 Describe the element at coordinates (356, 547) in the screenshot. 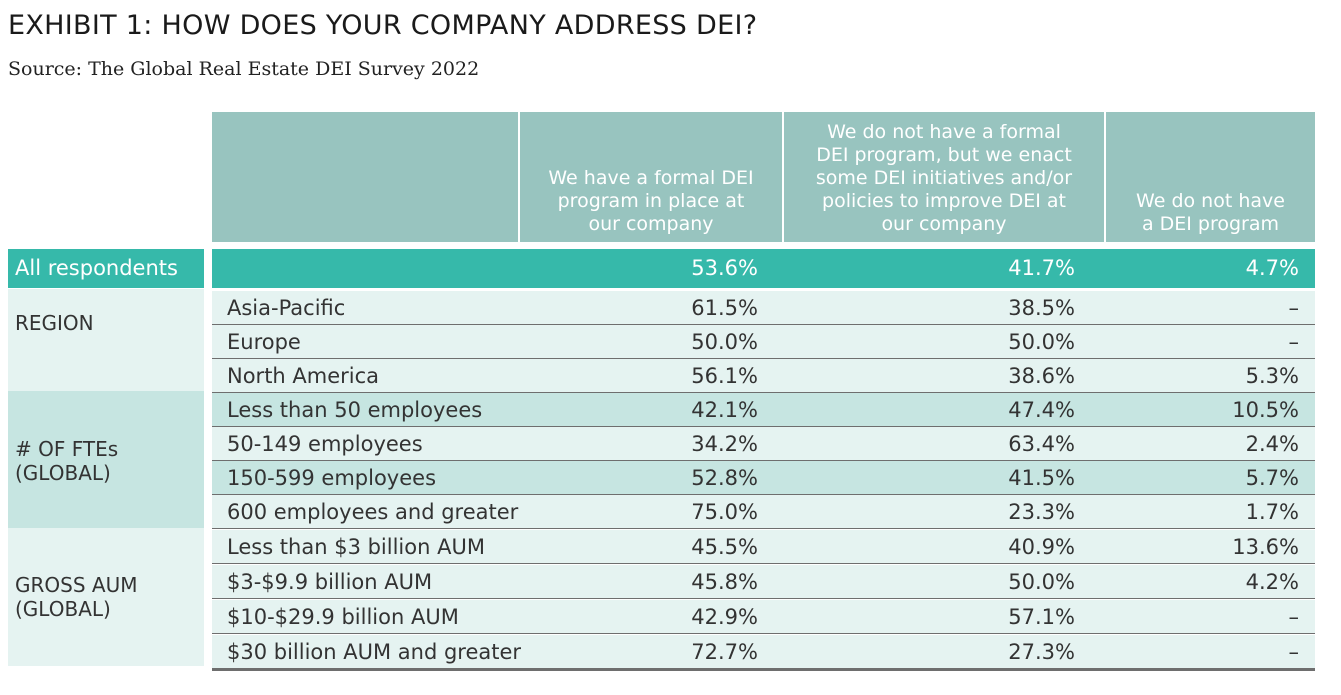

I see `row-label: Less than $3 billion AUM` at that location.